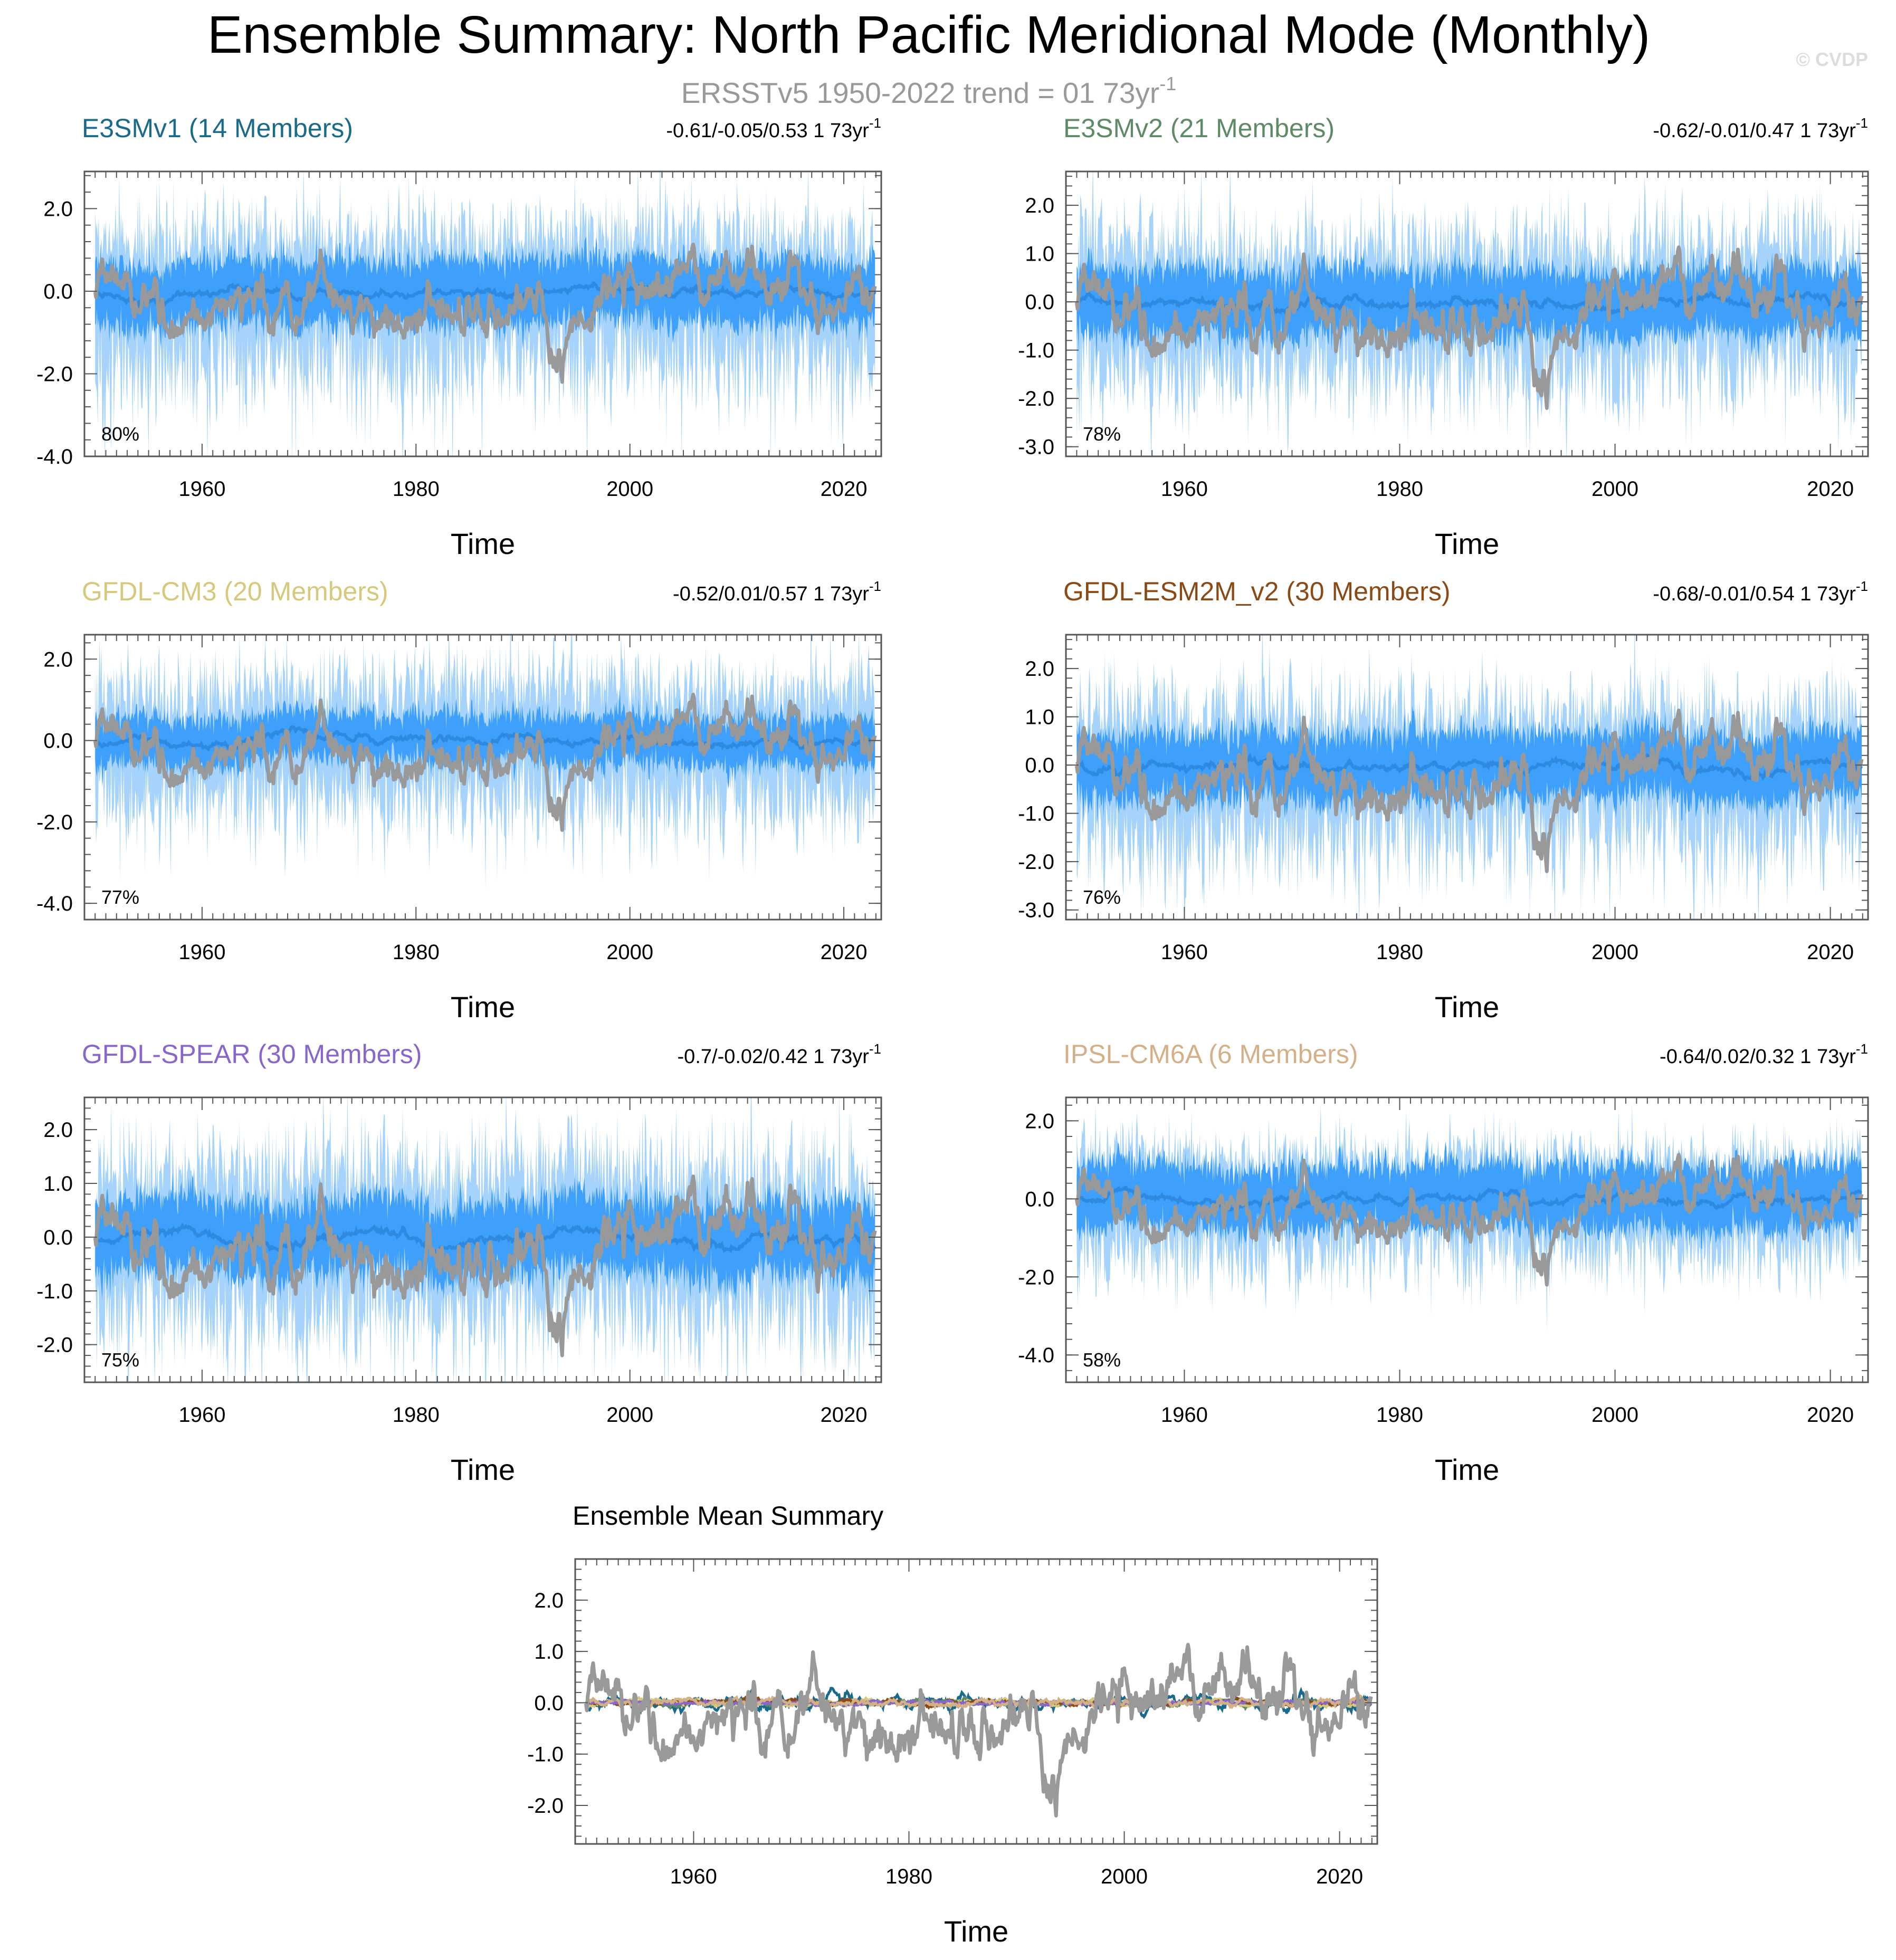 The height and width of the screenshot is (1960, 1896). Describe the element at coordinates (58, 1130) in the screenshot. I see `panel-gfdl-spear-y-tick-label: 2.0` at that location.